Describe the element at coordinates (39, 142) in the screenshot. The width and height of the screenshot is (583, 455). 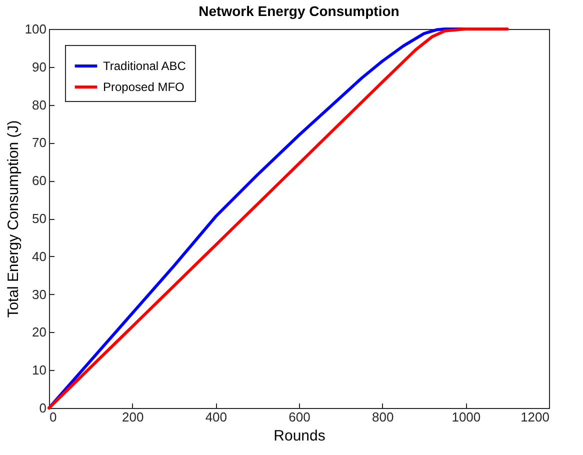
I see `y-tick-label: 70` at that location.